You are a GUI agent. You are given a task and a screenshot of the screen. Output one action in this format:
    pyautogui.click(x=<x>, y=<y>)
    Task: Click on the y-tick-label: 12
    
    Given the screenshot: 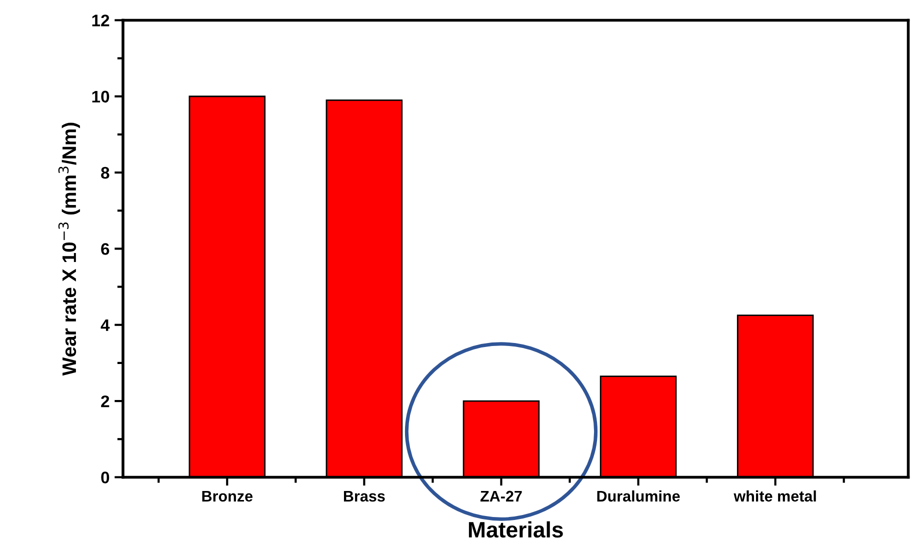 What is the action you would take?
    pyautogui.click(x=101, y=20)
    